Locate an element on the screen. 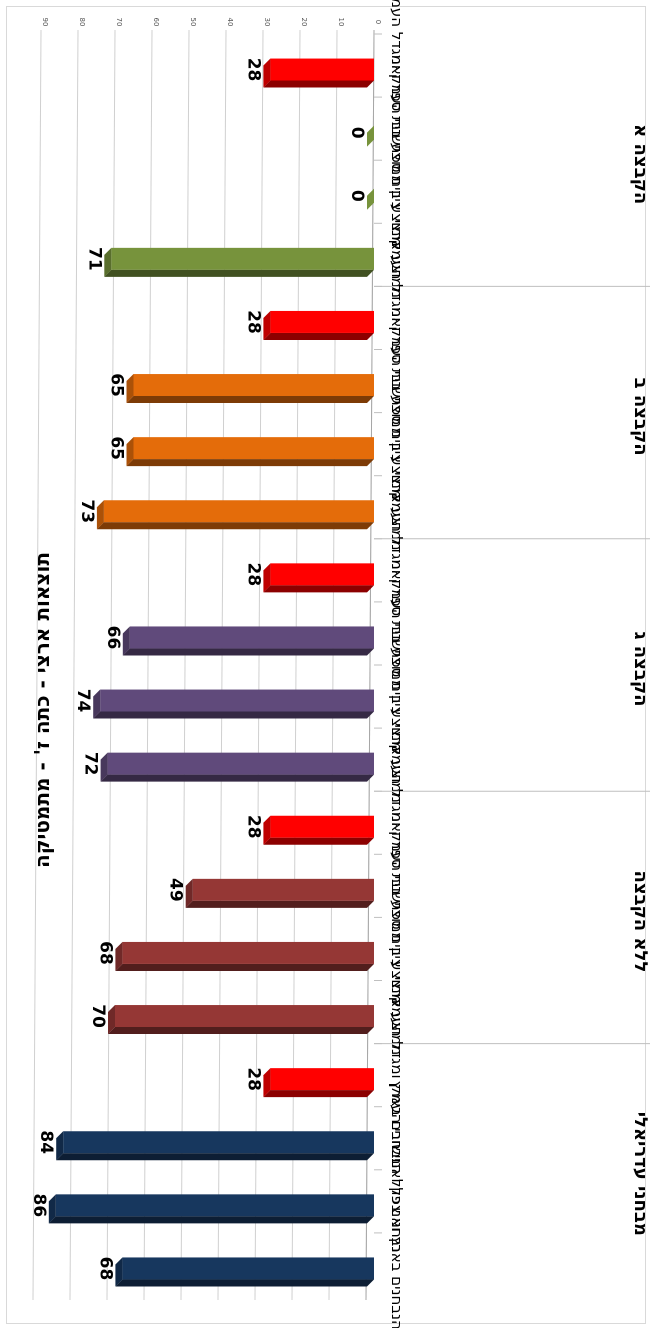 This screenshot has height=1328, width=653. group-label: מבחני עדריאלי is located at coordinates (640, 1174).